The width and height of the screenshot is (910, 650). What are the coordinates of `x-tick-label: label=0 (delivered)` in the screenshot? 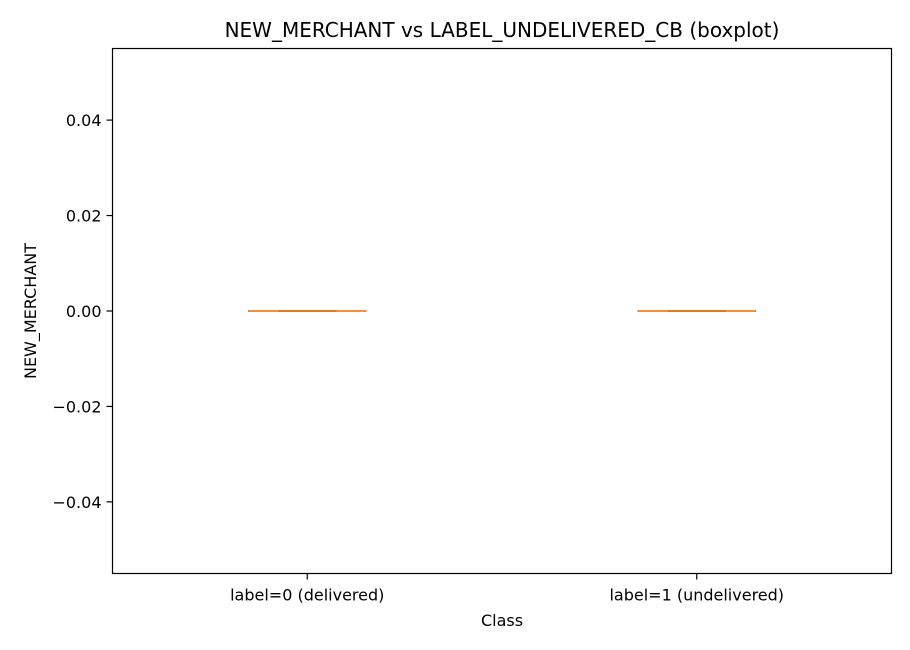 It's located at (307, 595).